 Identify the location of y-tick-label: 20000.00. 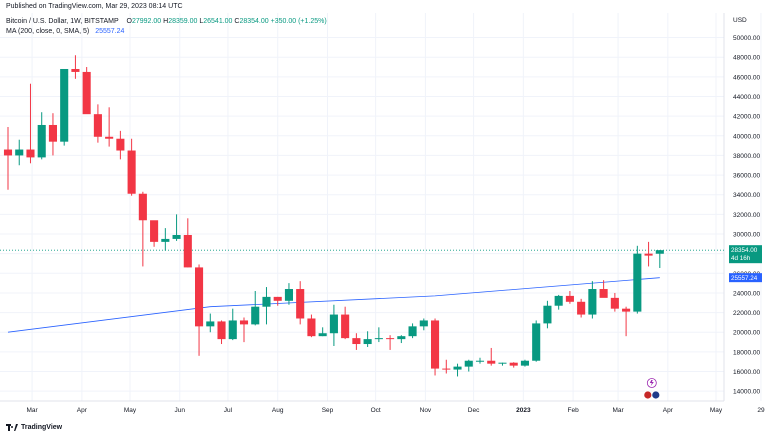
(746, 333).